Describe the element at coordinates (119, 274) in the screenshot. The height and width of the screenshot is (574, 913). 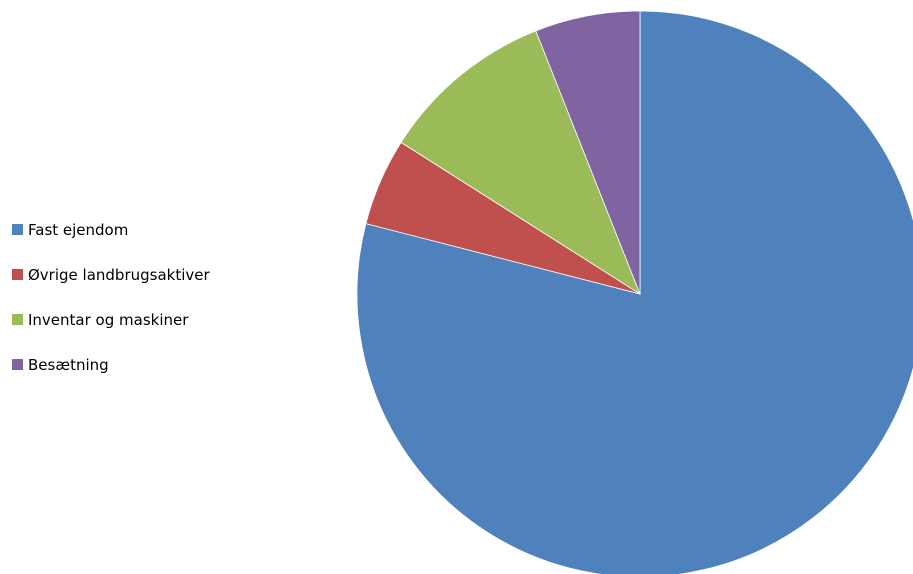
I see `legend-label-ovrige-landbrugsaktiver: Øvrige landbrugsaktiver` at that location.